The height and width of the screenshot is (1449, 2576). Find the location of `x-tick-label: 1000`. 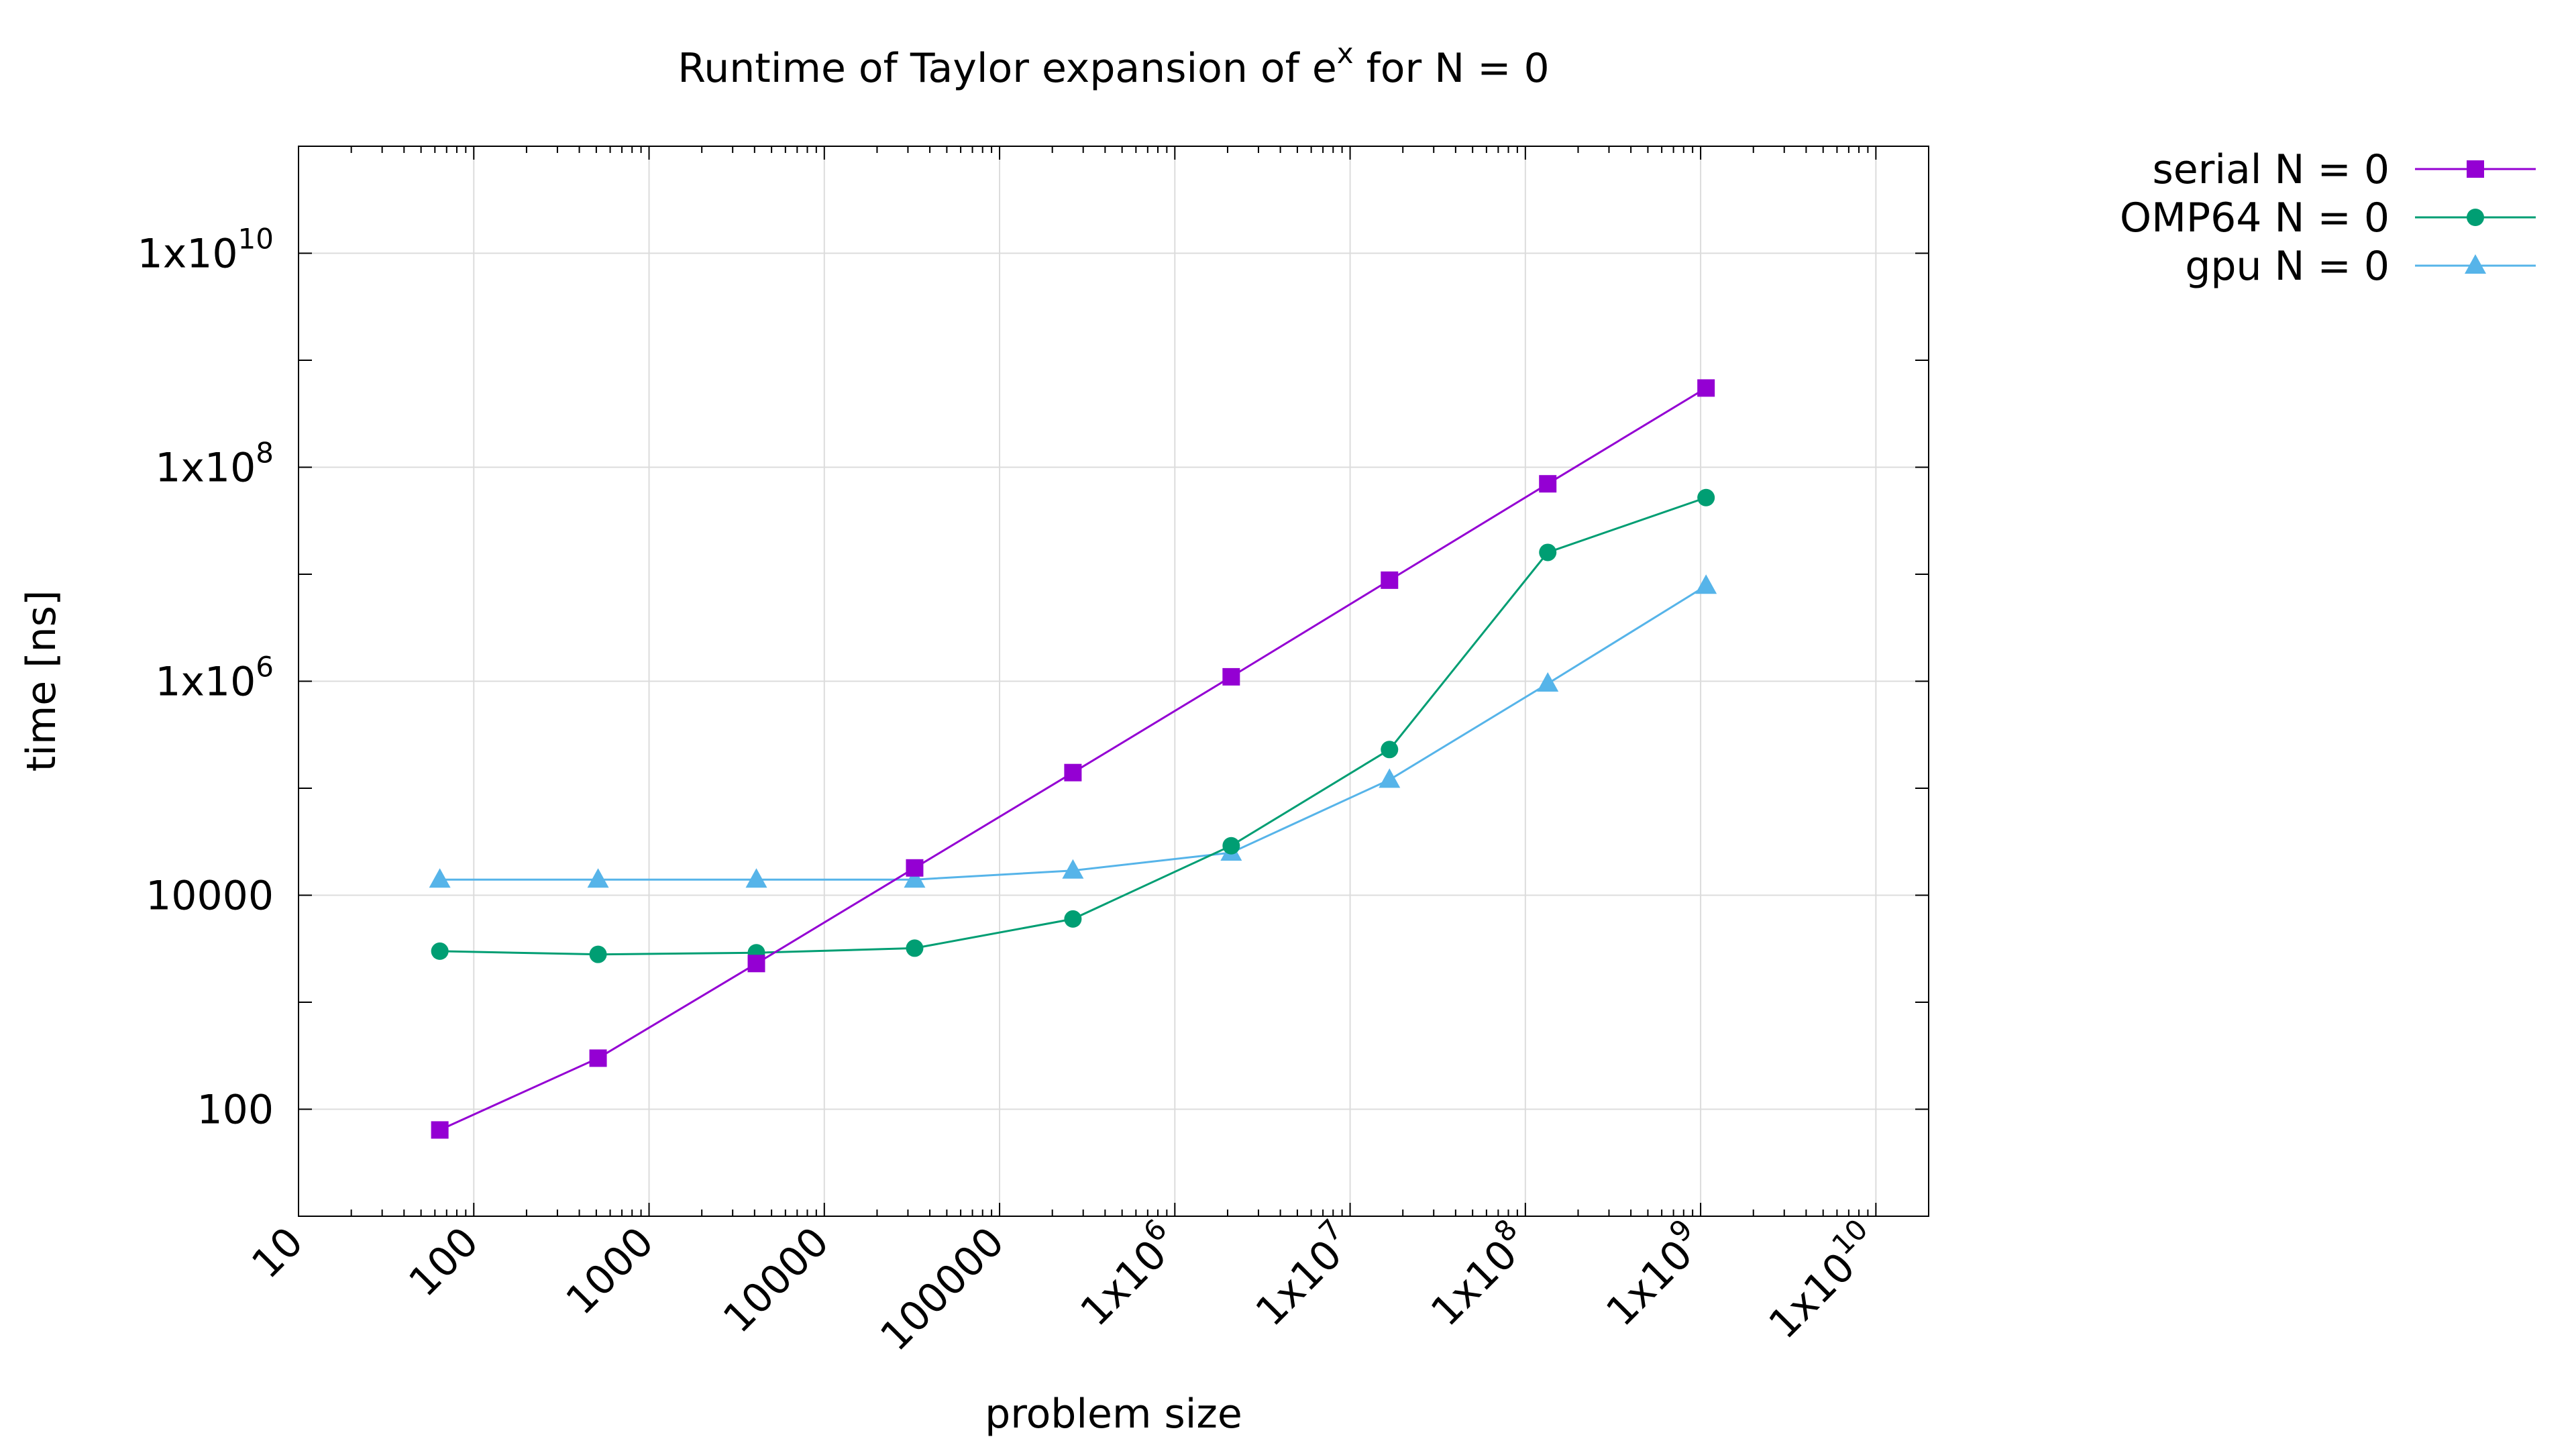

x-tick-label: 1000 is located at coordinates (610, 1271).